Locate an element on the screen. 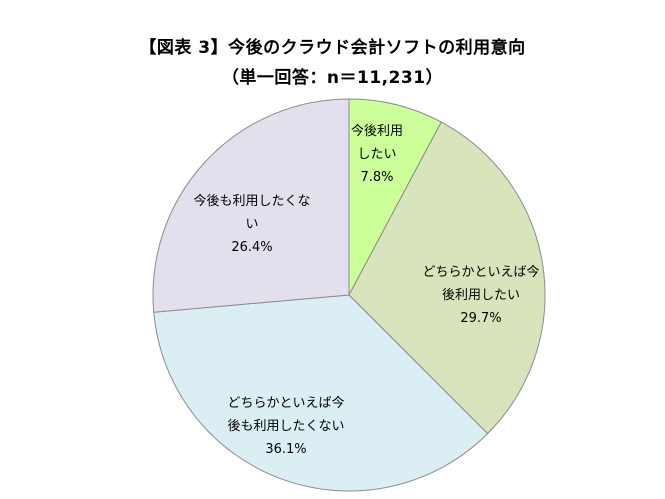 This screenshot has height=499, width=665. slice-value-label: 29.7% is located at coordinates (480, 318).